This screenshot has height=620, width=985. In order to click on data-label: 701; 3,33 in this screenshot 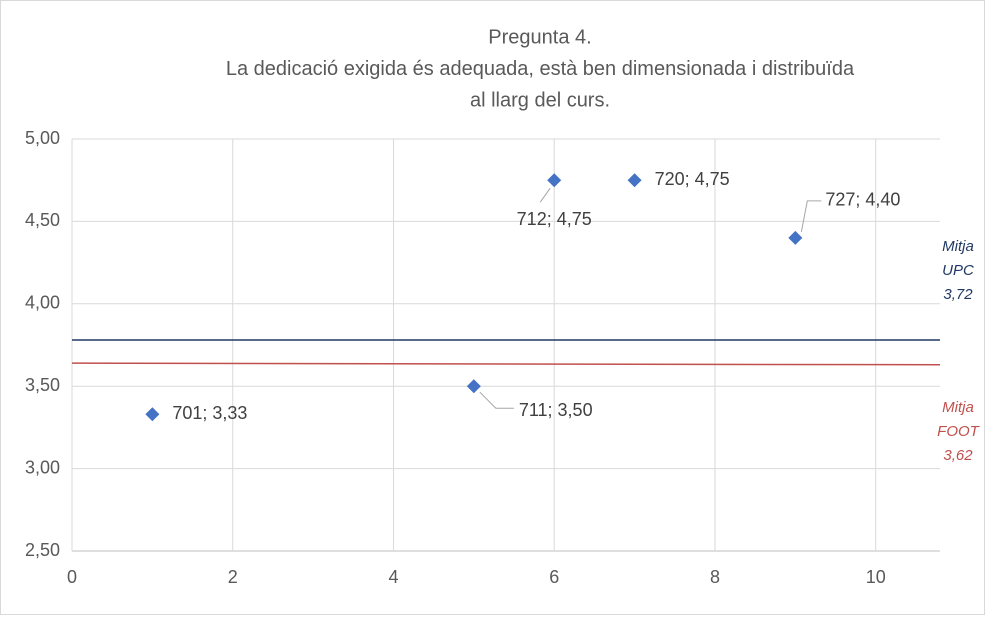, I will do `click(209, 413)`.